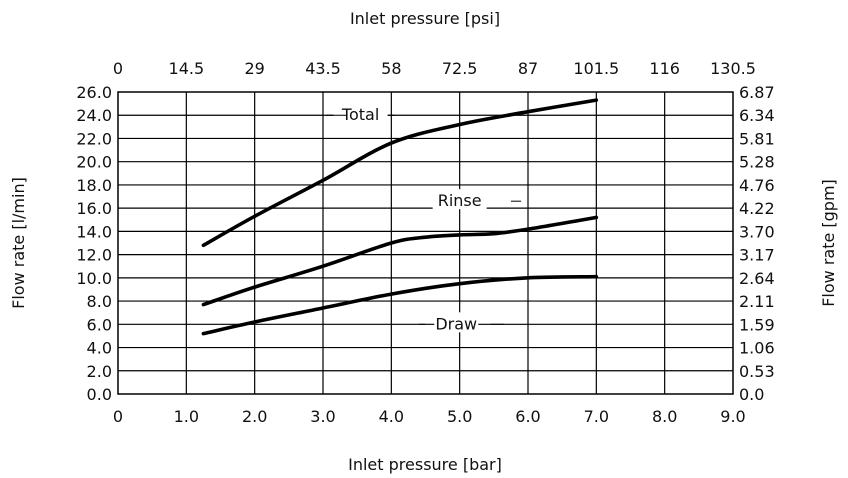 The image size is (848, 478). What do you see at coordinates (828, 243) in the screenshot?
I see `right-axis-title: Flow rate [gpm]` at bounding box center [828, 243].